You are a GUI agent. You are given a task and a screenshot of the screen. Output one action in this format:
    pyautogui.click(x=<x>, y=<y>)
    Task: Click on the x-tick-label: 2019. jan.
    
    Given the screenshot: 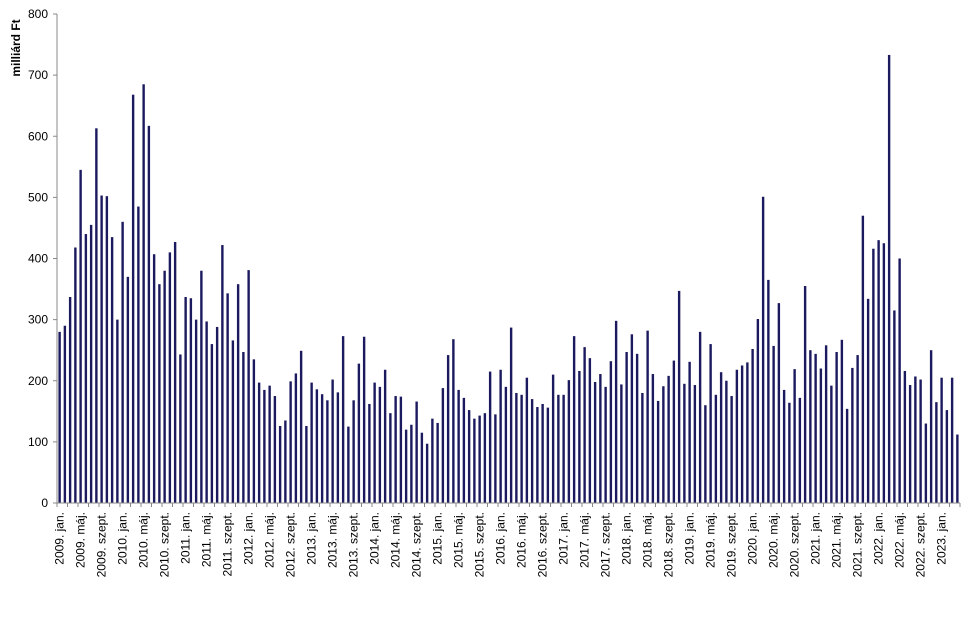 What is the action you would take?
    pyautogui.click(x=690, y=538)
    